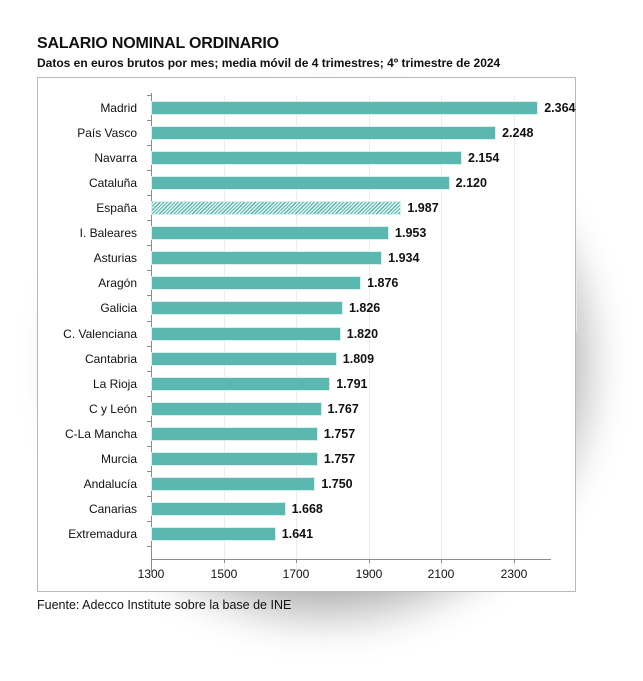 This screenshot has height=681, width=643. Describe the element at coordinates (102, 534) in the screenshot. I see `category-label: Extremadura` at that location.